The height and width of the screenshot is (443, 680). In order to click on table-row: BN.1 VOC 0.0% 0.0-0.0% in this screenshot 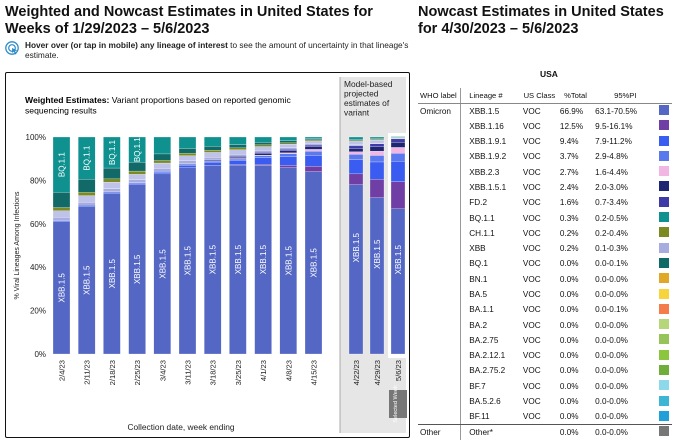, I will do `click(545, 279)`.